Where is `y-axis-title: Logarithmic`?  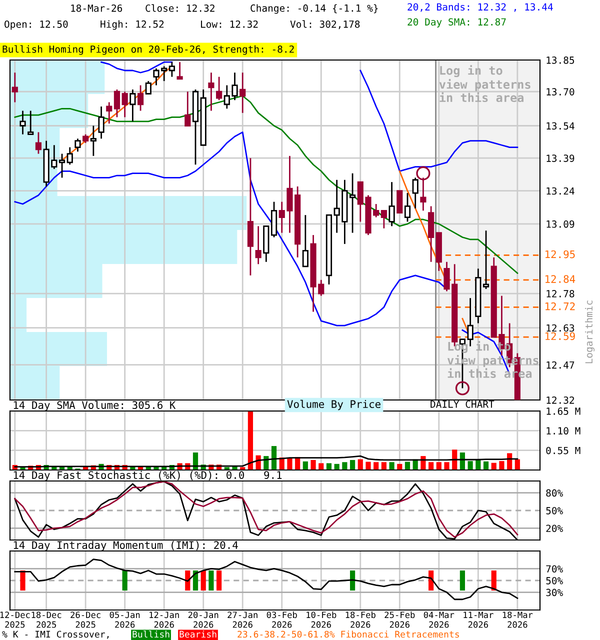
y-axis-title: Logarithmic is located at coordinates (590, 332).